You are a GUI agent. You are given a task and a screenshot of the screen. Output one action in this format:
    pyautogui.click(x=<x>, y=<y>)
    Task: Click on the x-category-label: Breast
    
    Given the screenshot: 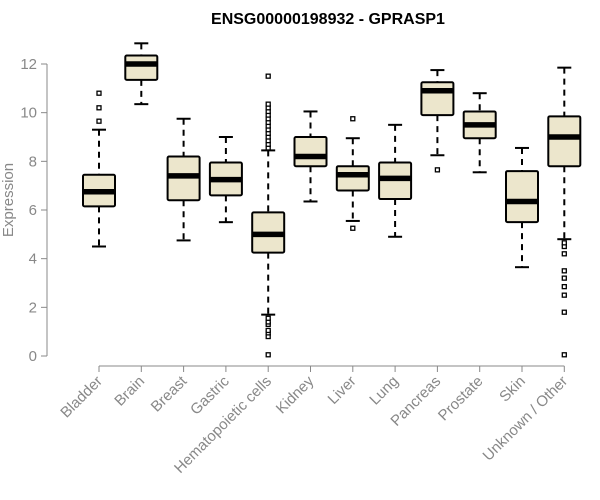 What is the action you would take?
    pyautogui.click(x=169, y=393)
    